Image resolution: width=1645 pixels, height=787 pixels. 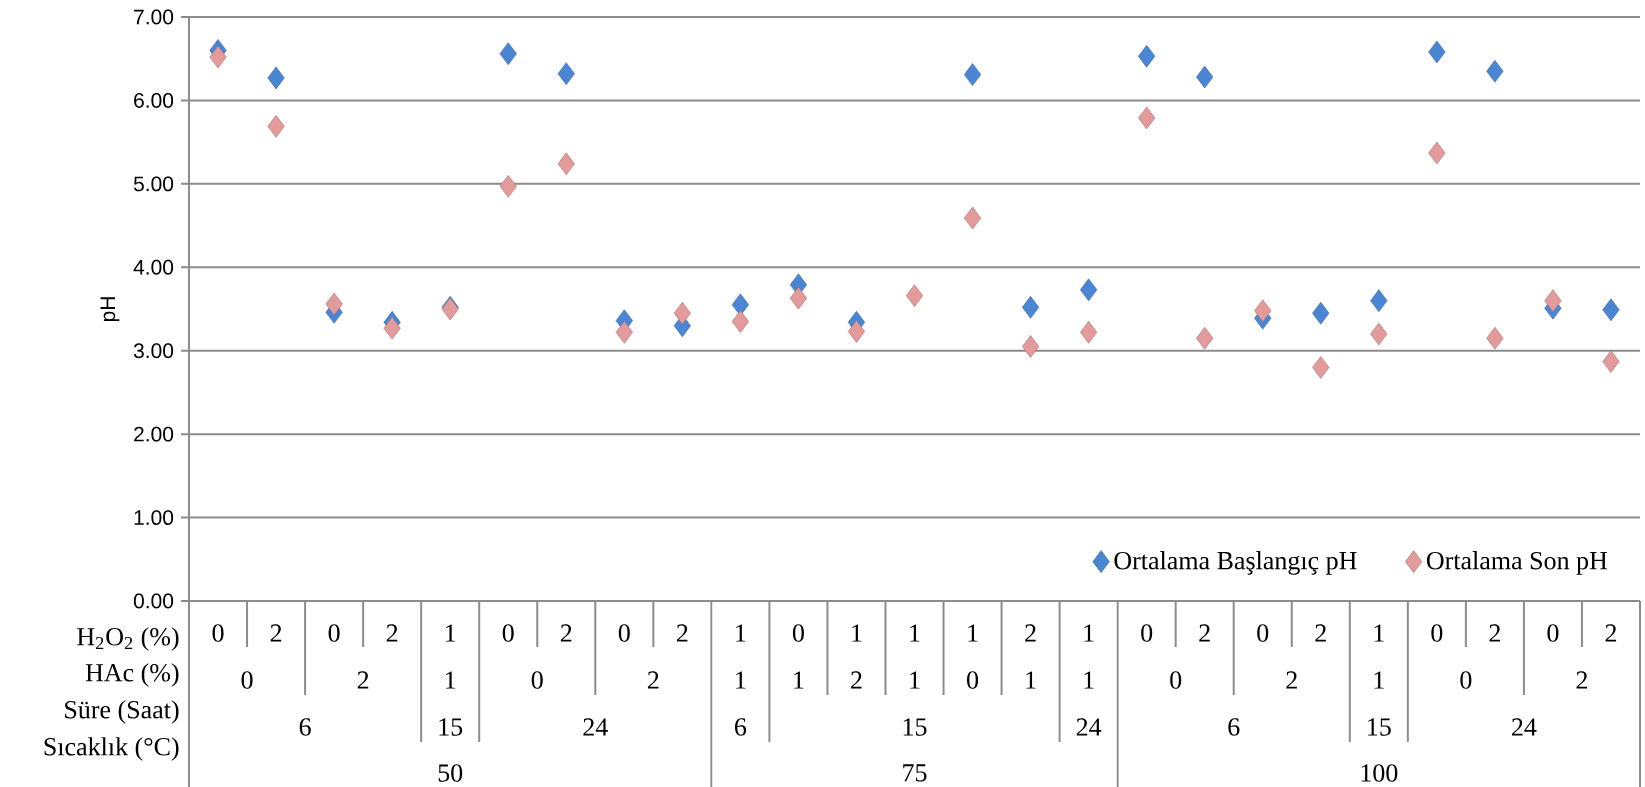 I want to click on y-tick-label: 5.00, so click(x=153, y=184).